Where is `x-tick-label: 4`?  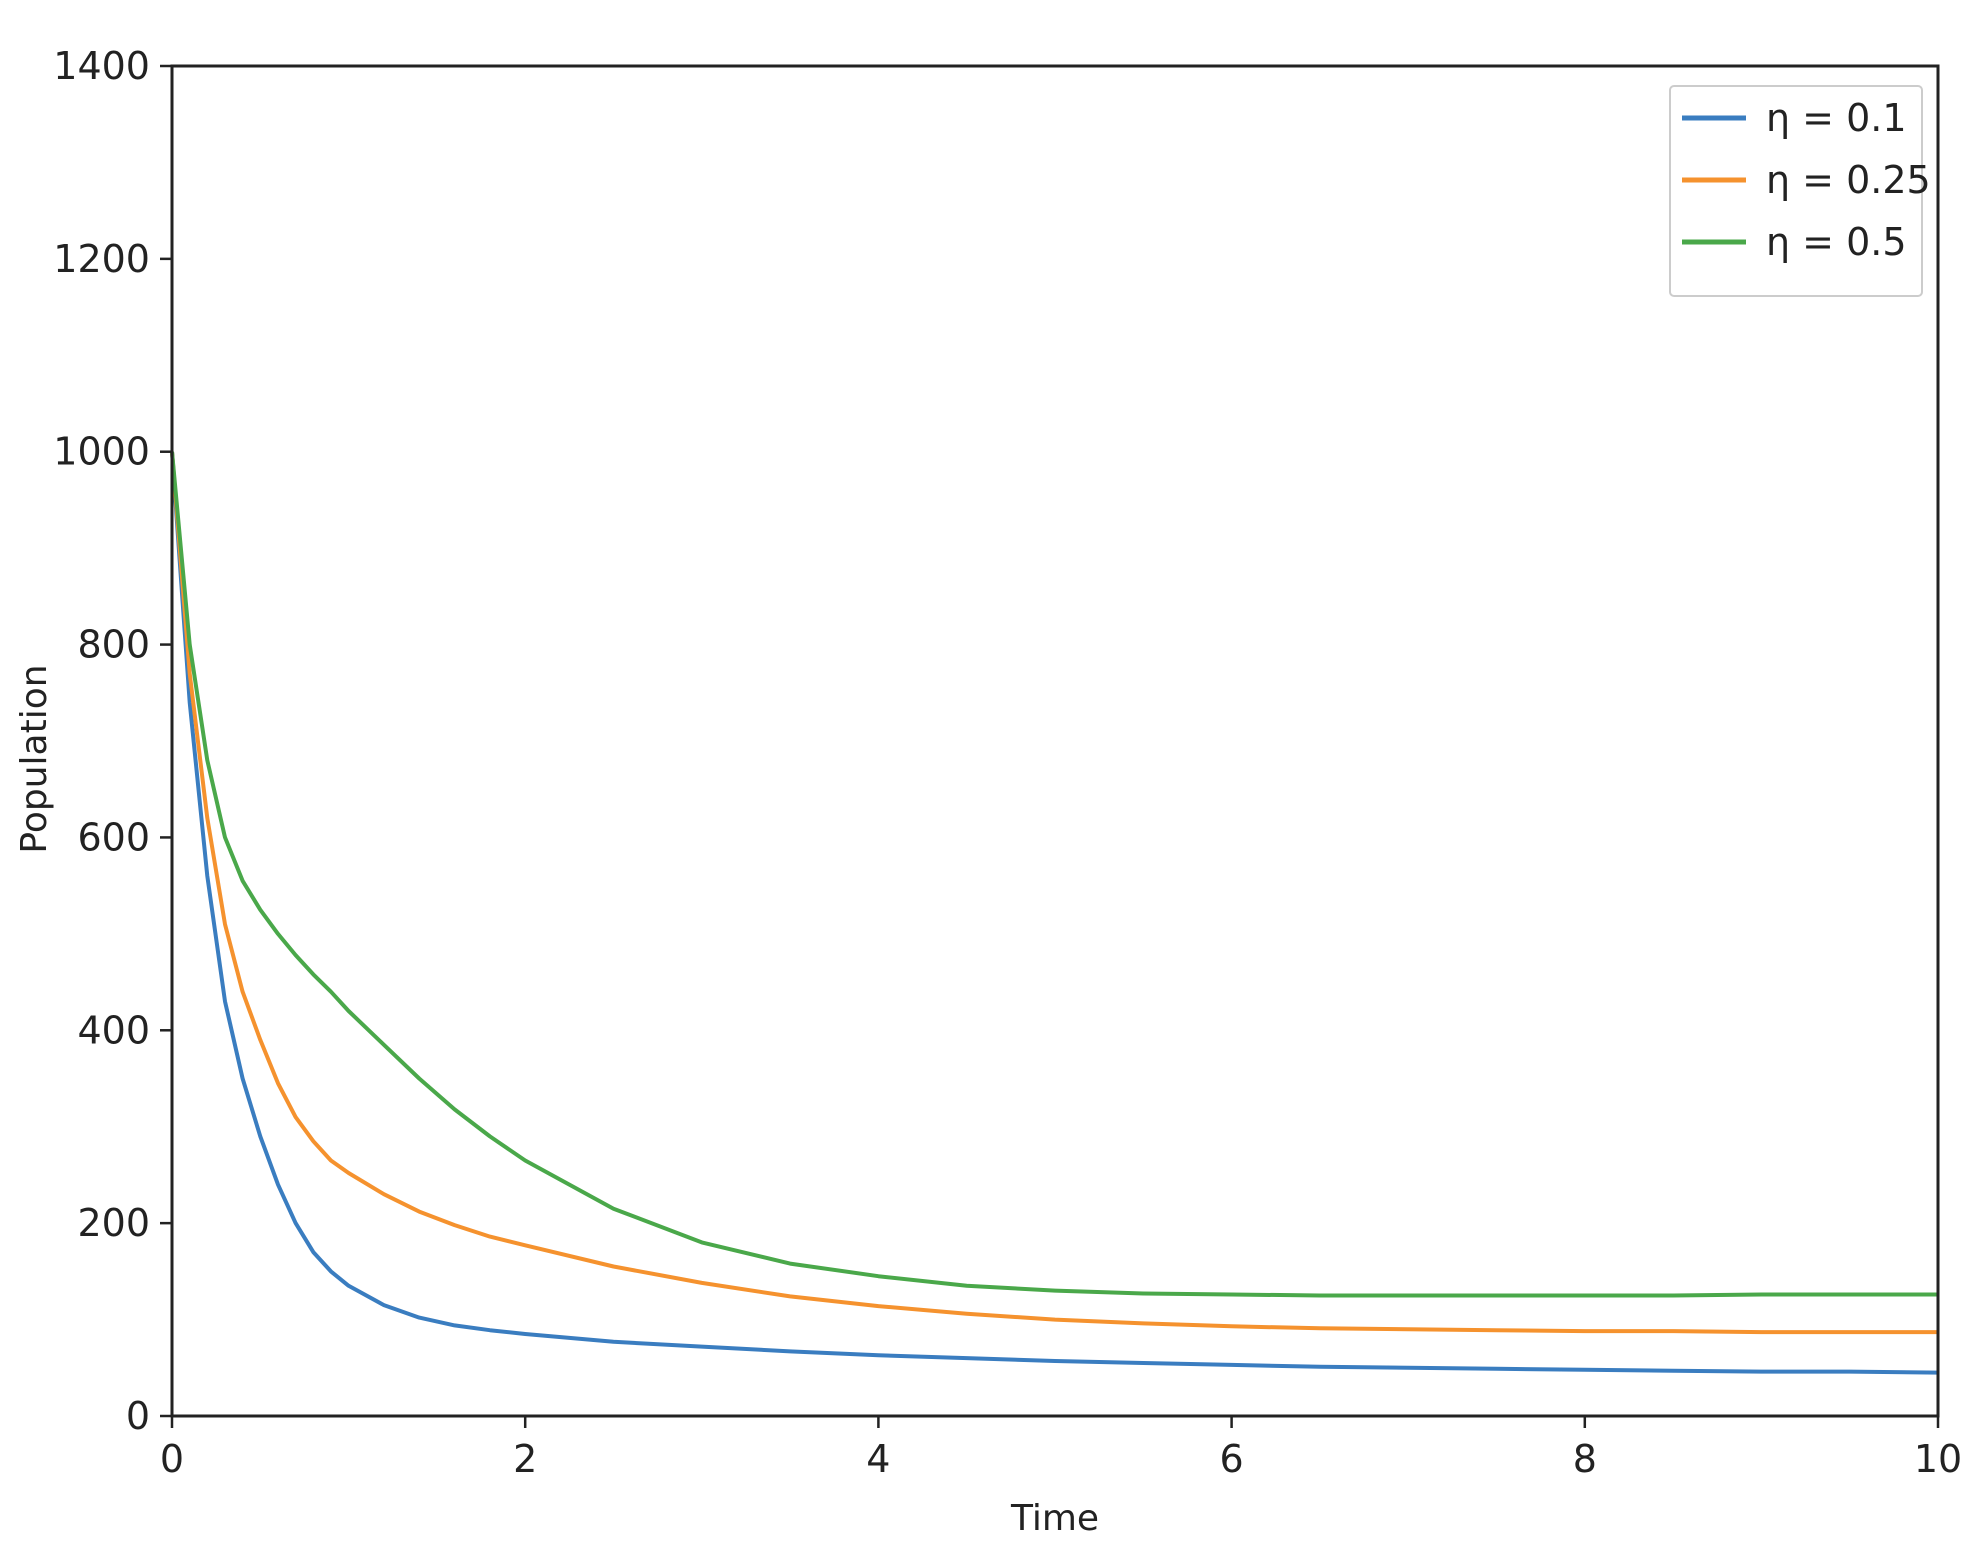
x-tick-label: 4 is located at coordinates (878, 1459).